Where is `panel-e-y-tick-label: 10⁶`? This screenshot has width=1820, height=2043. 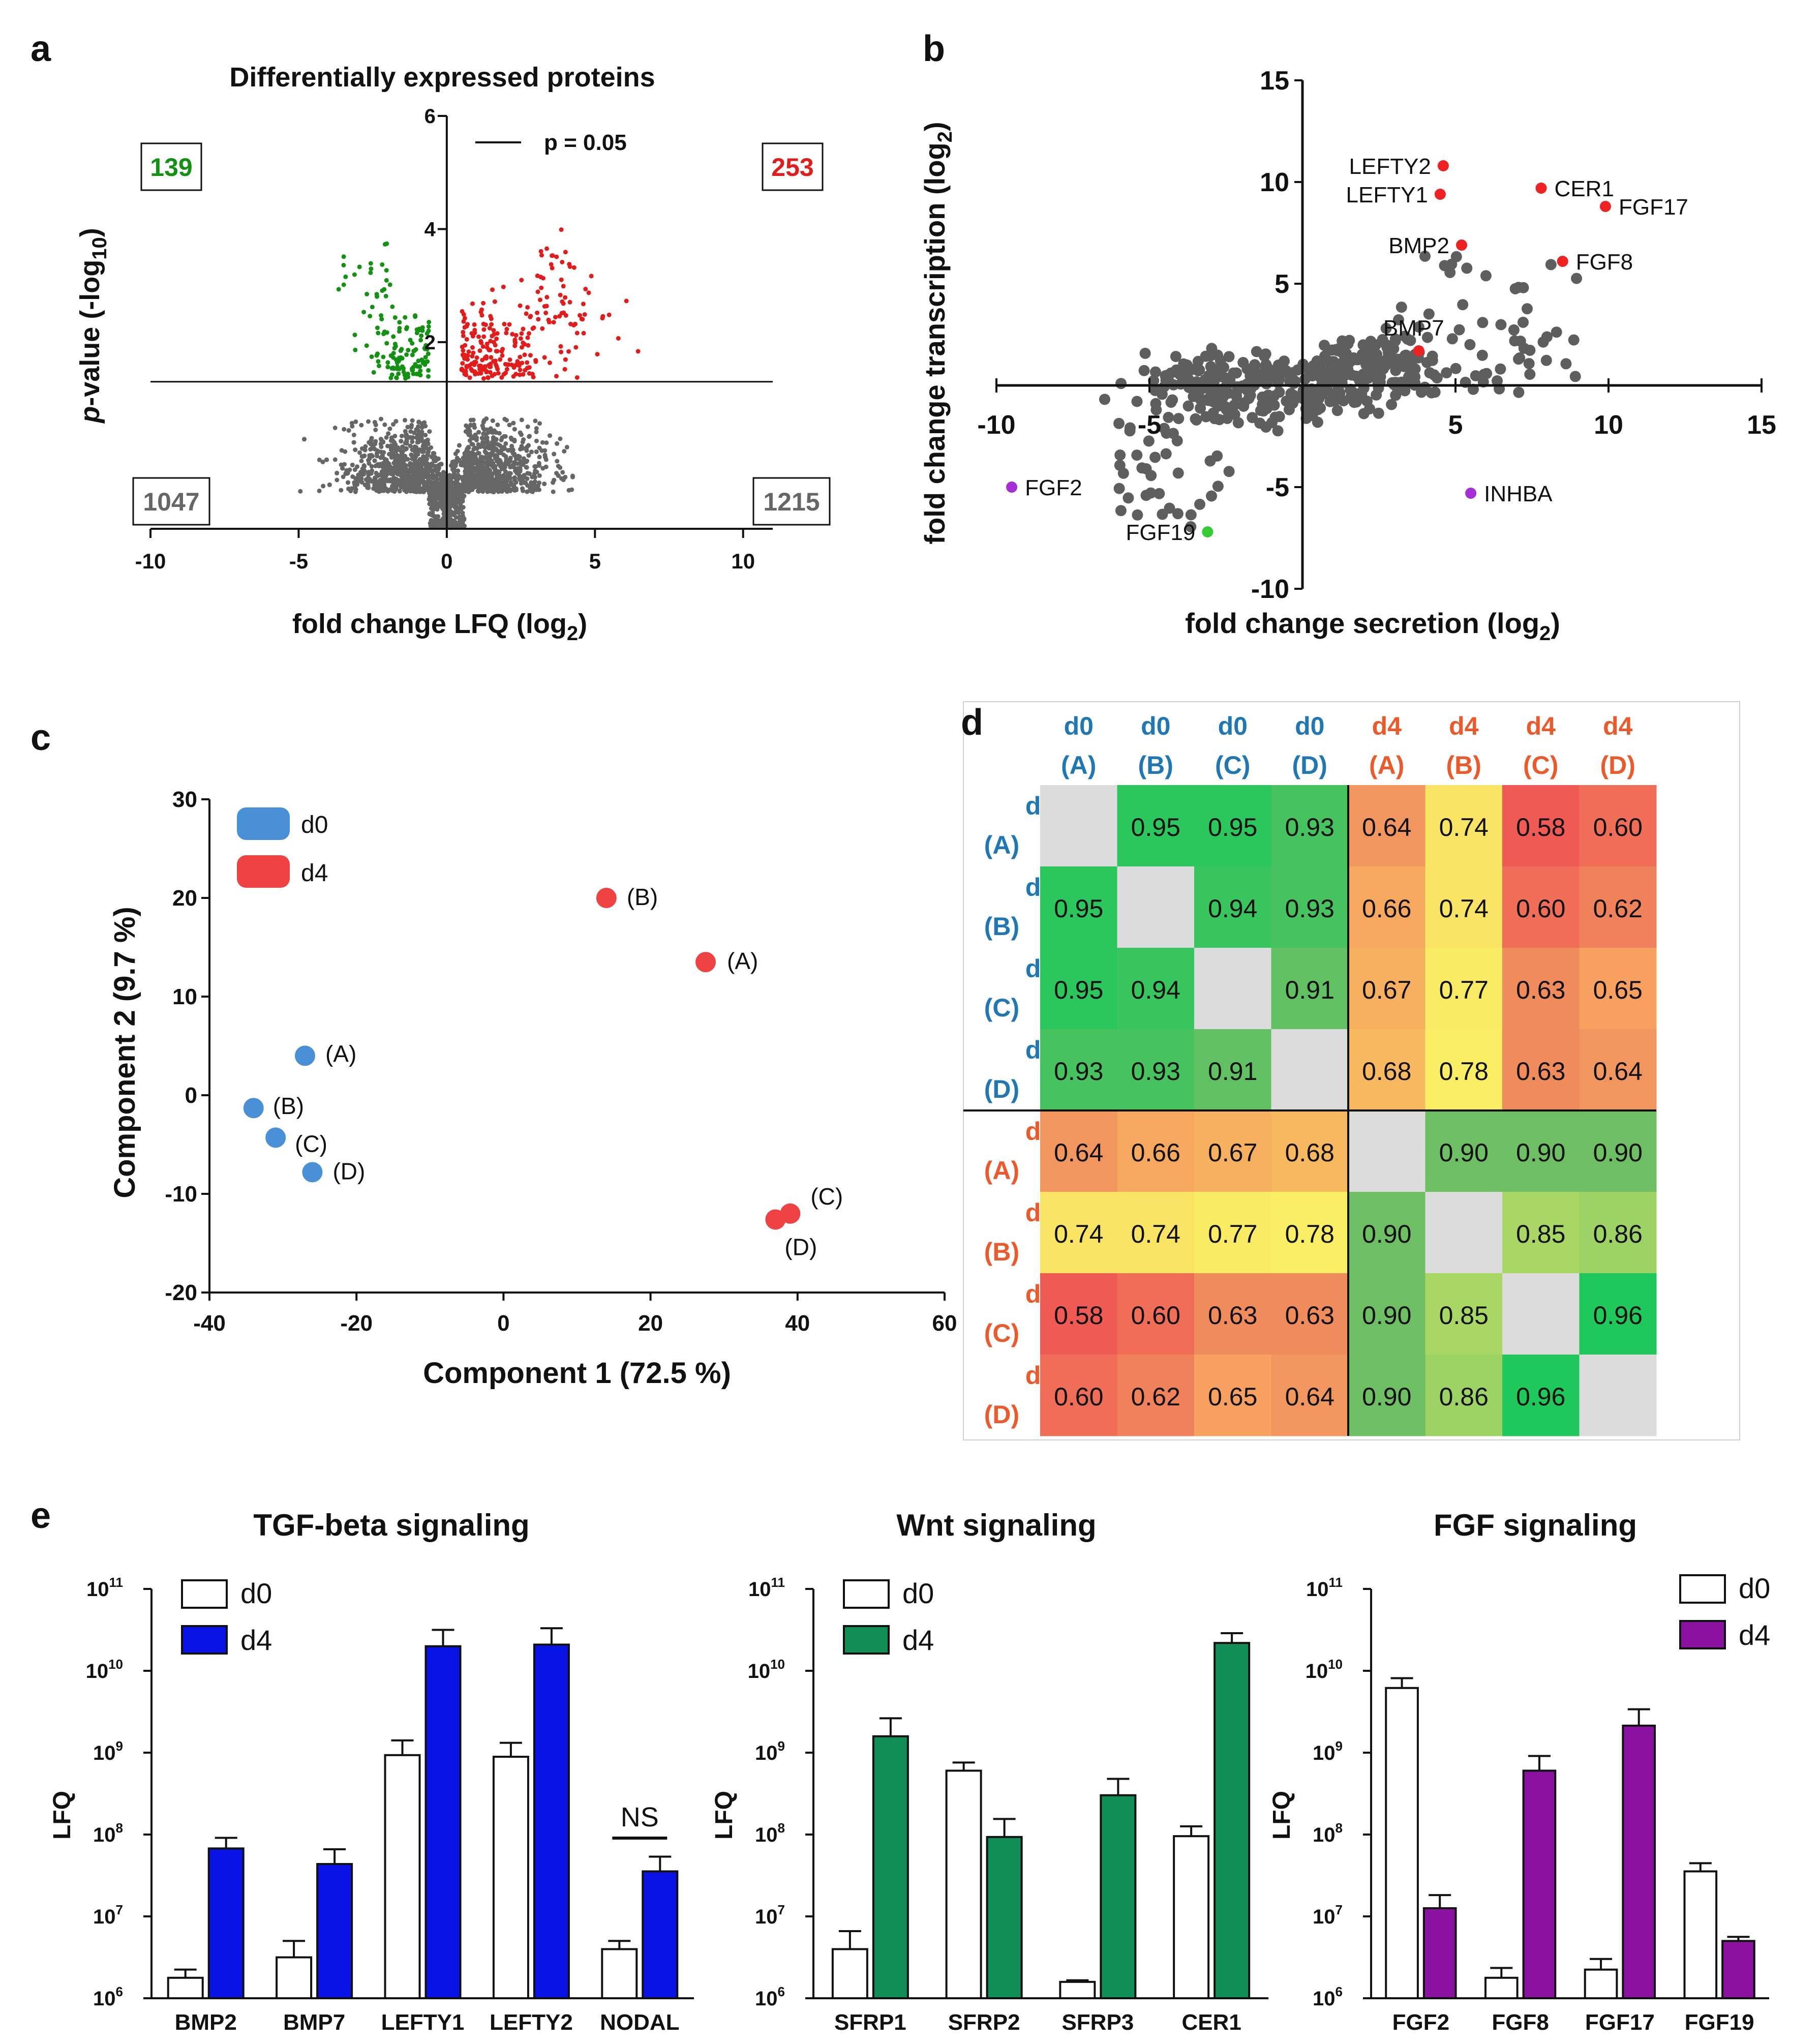 panel-e-y-tick-label: 10⁶ is located at coordinates (108, 1997).